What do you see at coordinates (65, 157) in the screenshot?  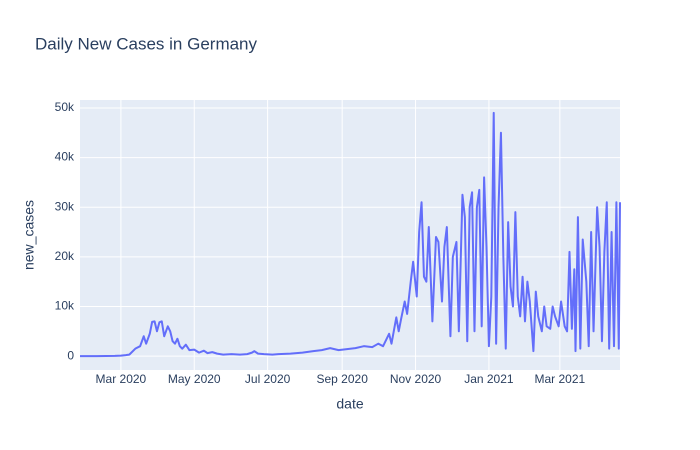 I see `y-tick-label: 40k` at bounding box center [65, 157].